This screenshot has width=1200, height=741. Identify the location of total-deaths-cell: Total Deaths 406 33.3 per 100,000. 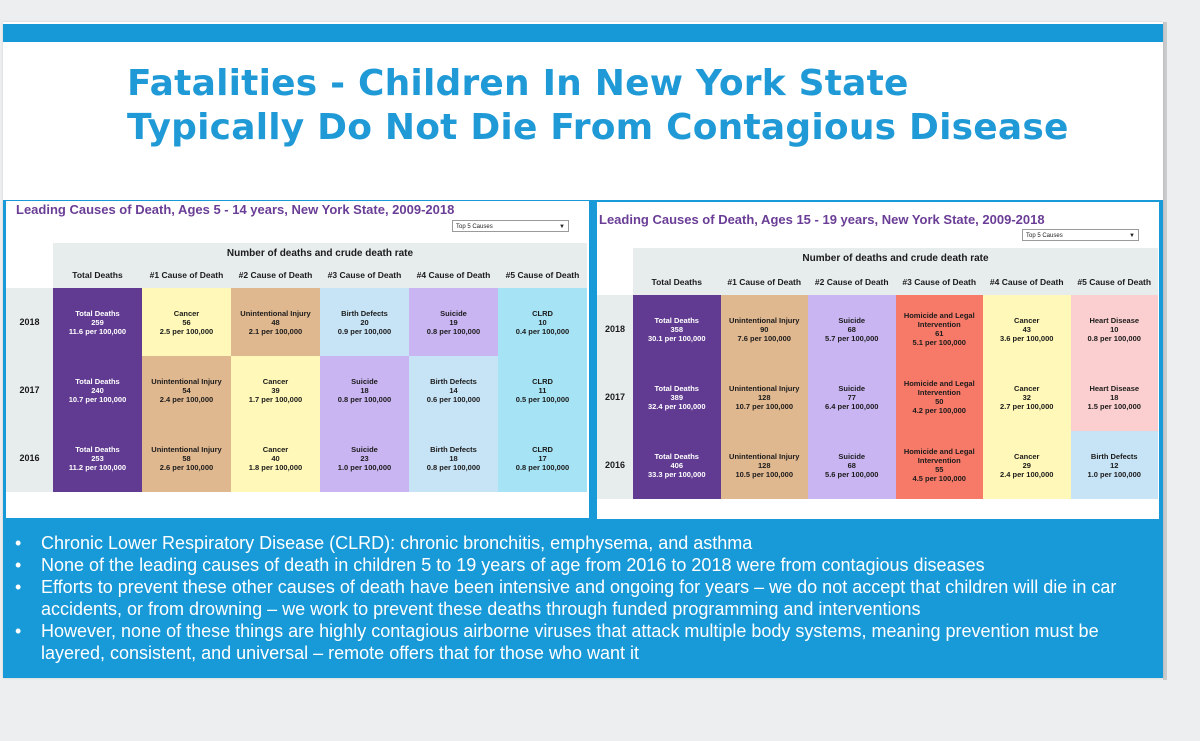
(677, 465).